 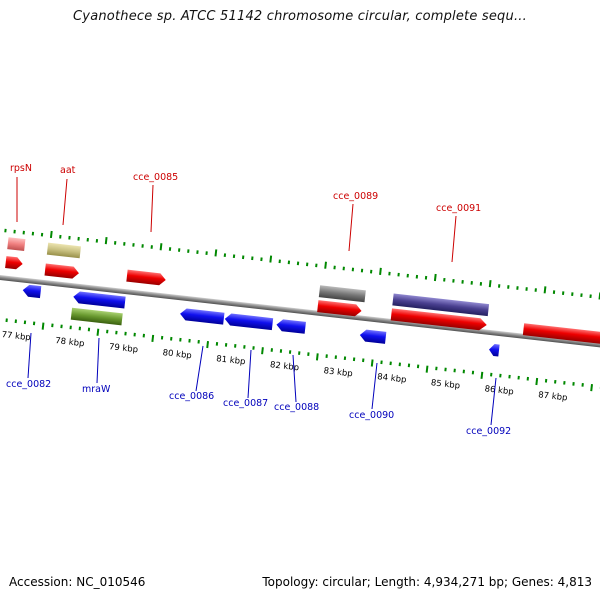 What do you see at coordinates (458, 208) in the screenshot?
I see `gene-label: cce_0091` at bounding box center [458, 208].